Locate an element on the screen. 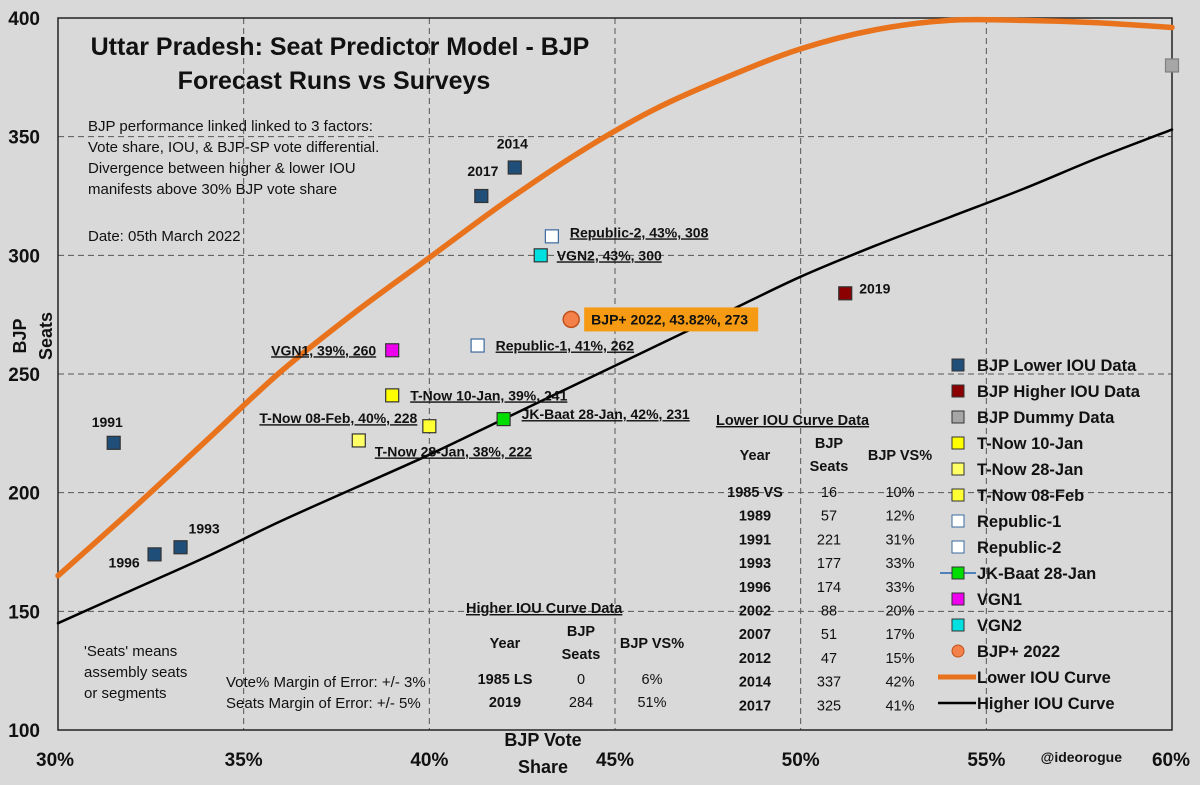 This screenshot has height=785, width=1200. lower-table-cell: 325 is located at coordinates (829, 706).